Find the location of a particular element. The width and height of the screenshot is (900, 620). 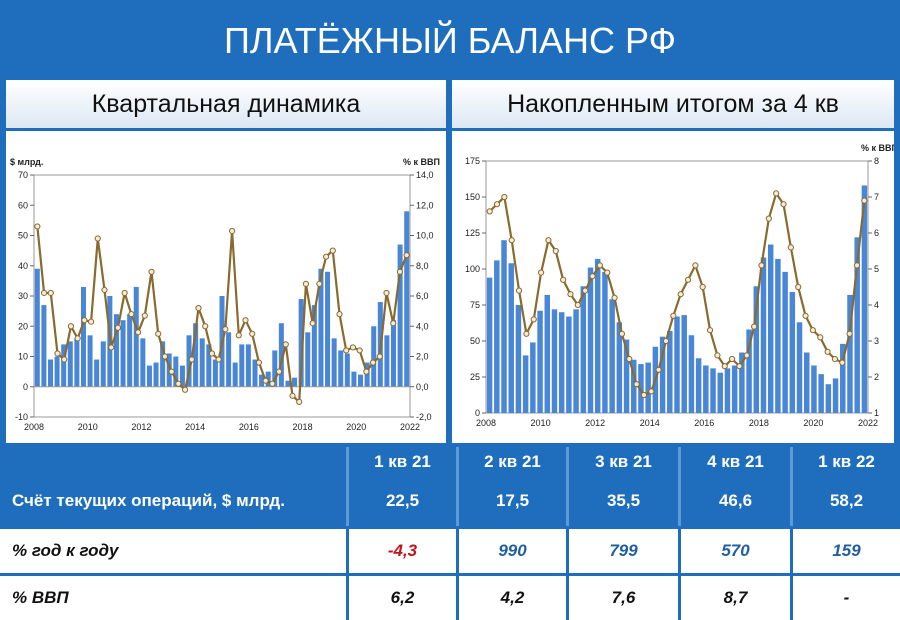

table-row: % год к году -4,3 990 799 570 159 is located at coordinates (450, 549).